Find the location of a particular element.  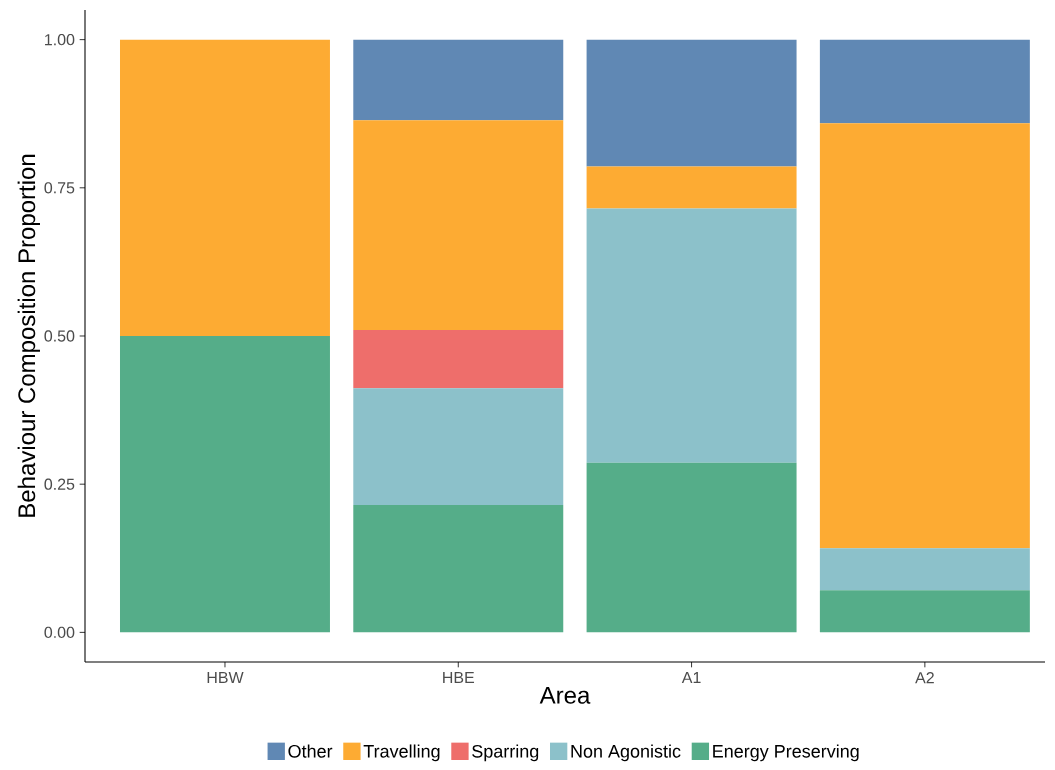

y-axis-title: Behaviour Composition Proportion is located at coordinates (28, 335).